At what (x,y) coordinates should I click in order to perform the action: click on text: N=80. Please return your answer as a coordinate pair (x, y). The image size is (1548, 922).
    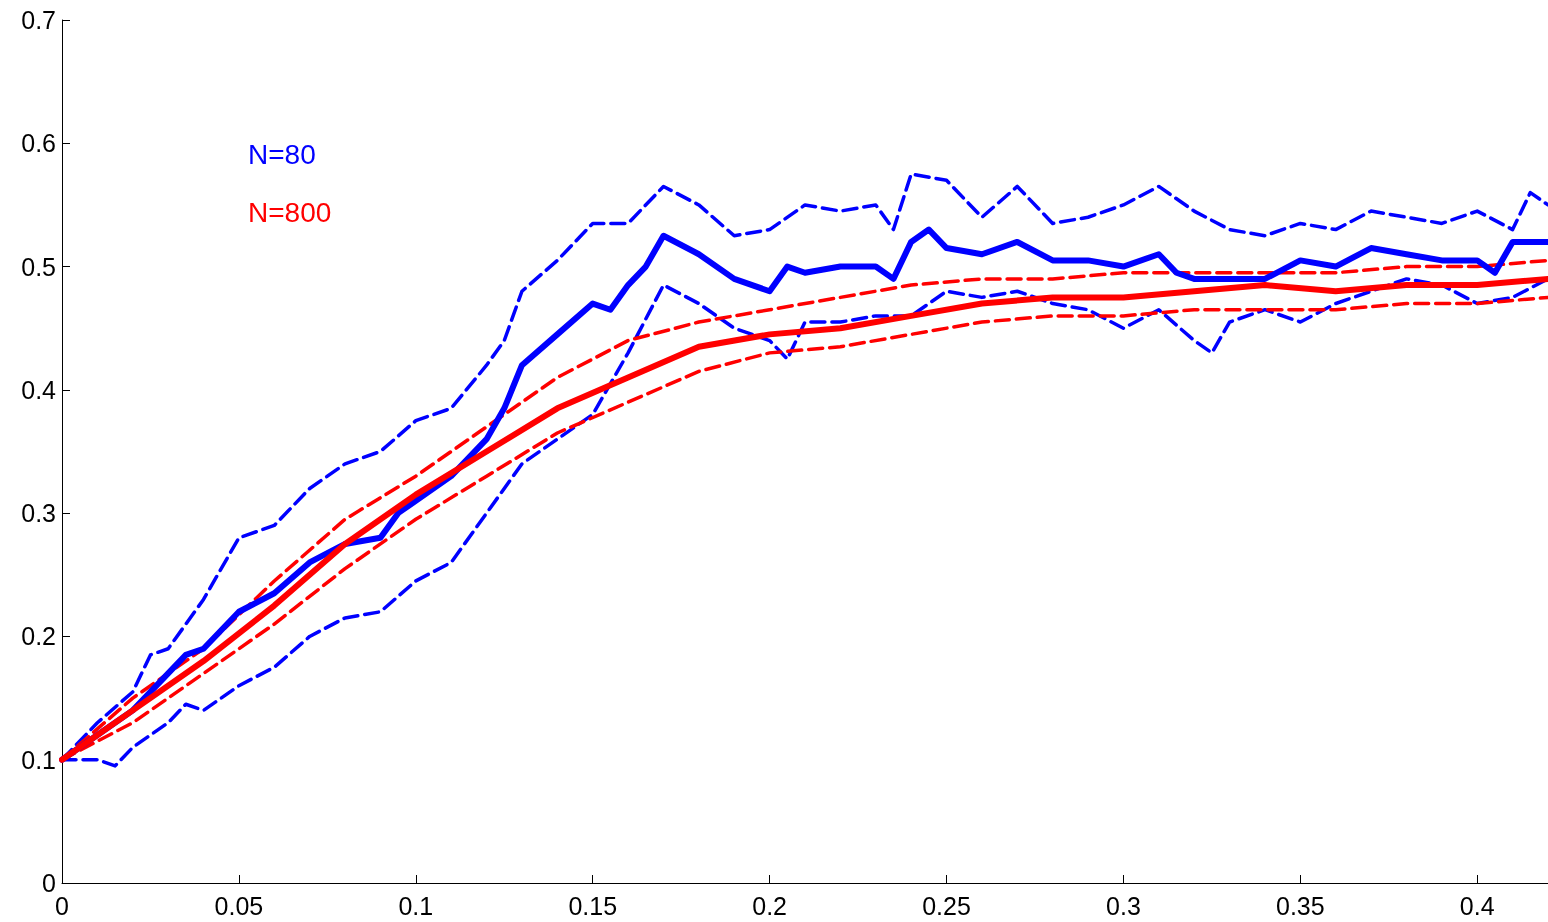
    Looking at the image, I should click on (282, 154).